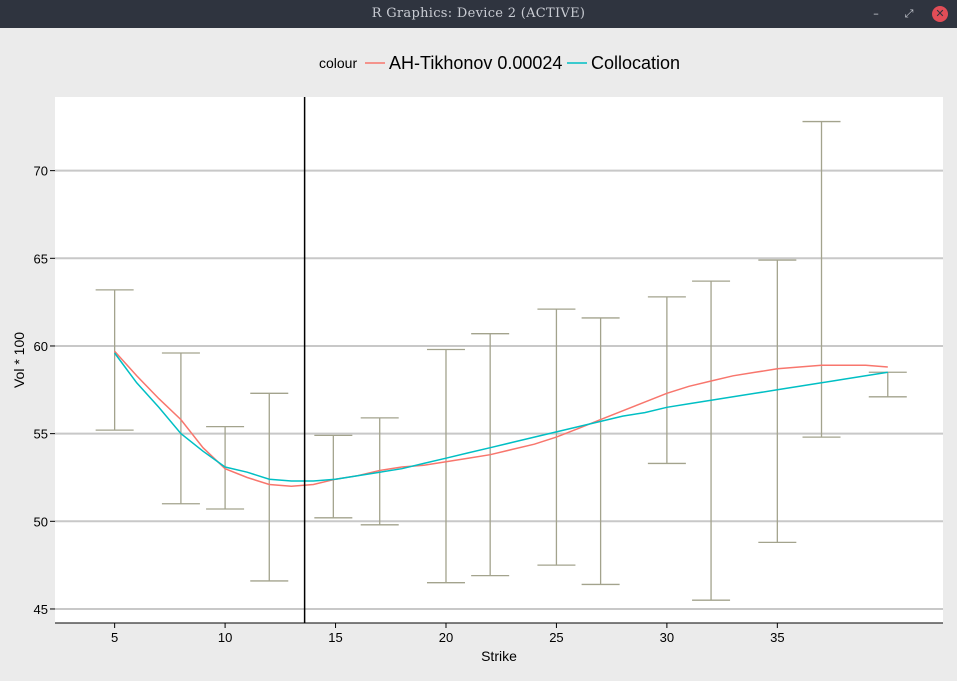 The width and height of the screenshot is (957, 681). What do you see at coordinates (667, 637) in the screenshot?
I see `x-tick-label-30: 30` at bounding box center [667, 637].